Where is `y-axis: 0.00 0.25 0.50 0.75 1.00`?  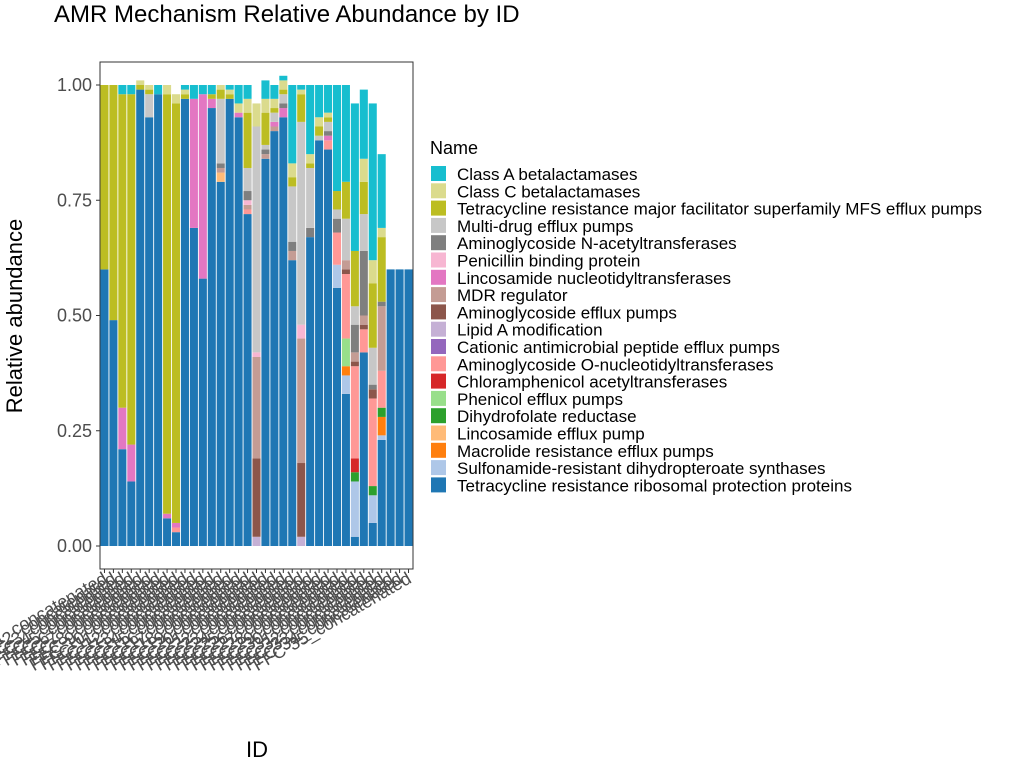 y-axis: 0.00 0.25 0.50 0.75 1.00 is located at coordinates (78, 315).